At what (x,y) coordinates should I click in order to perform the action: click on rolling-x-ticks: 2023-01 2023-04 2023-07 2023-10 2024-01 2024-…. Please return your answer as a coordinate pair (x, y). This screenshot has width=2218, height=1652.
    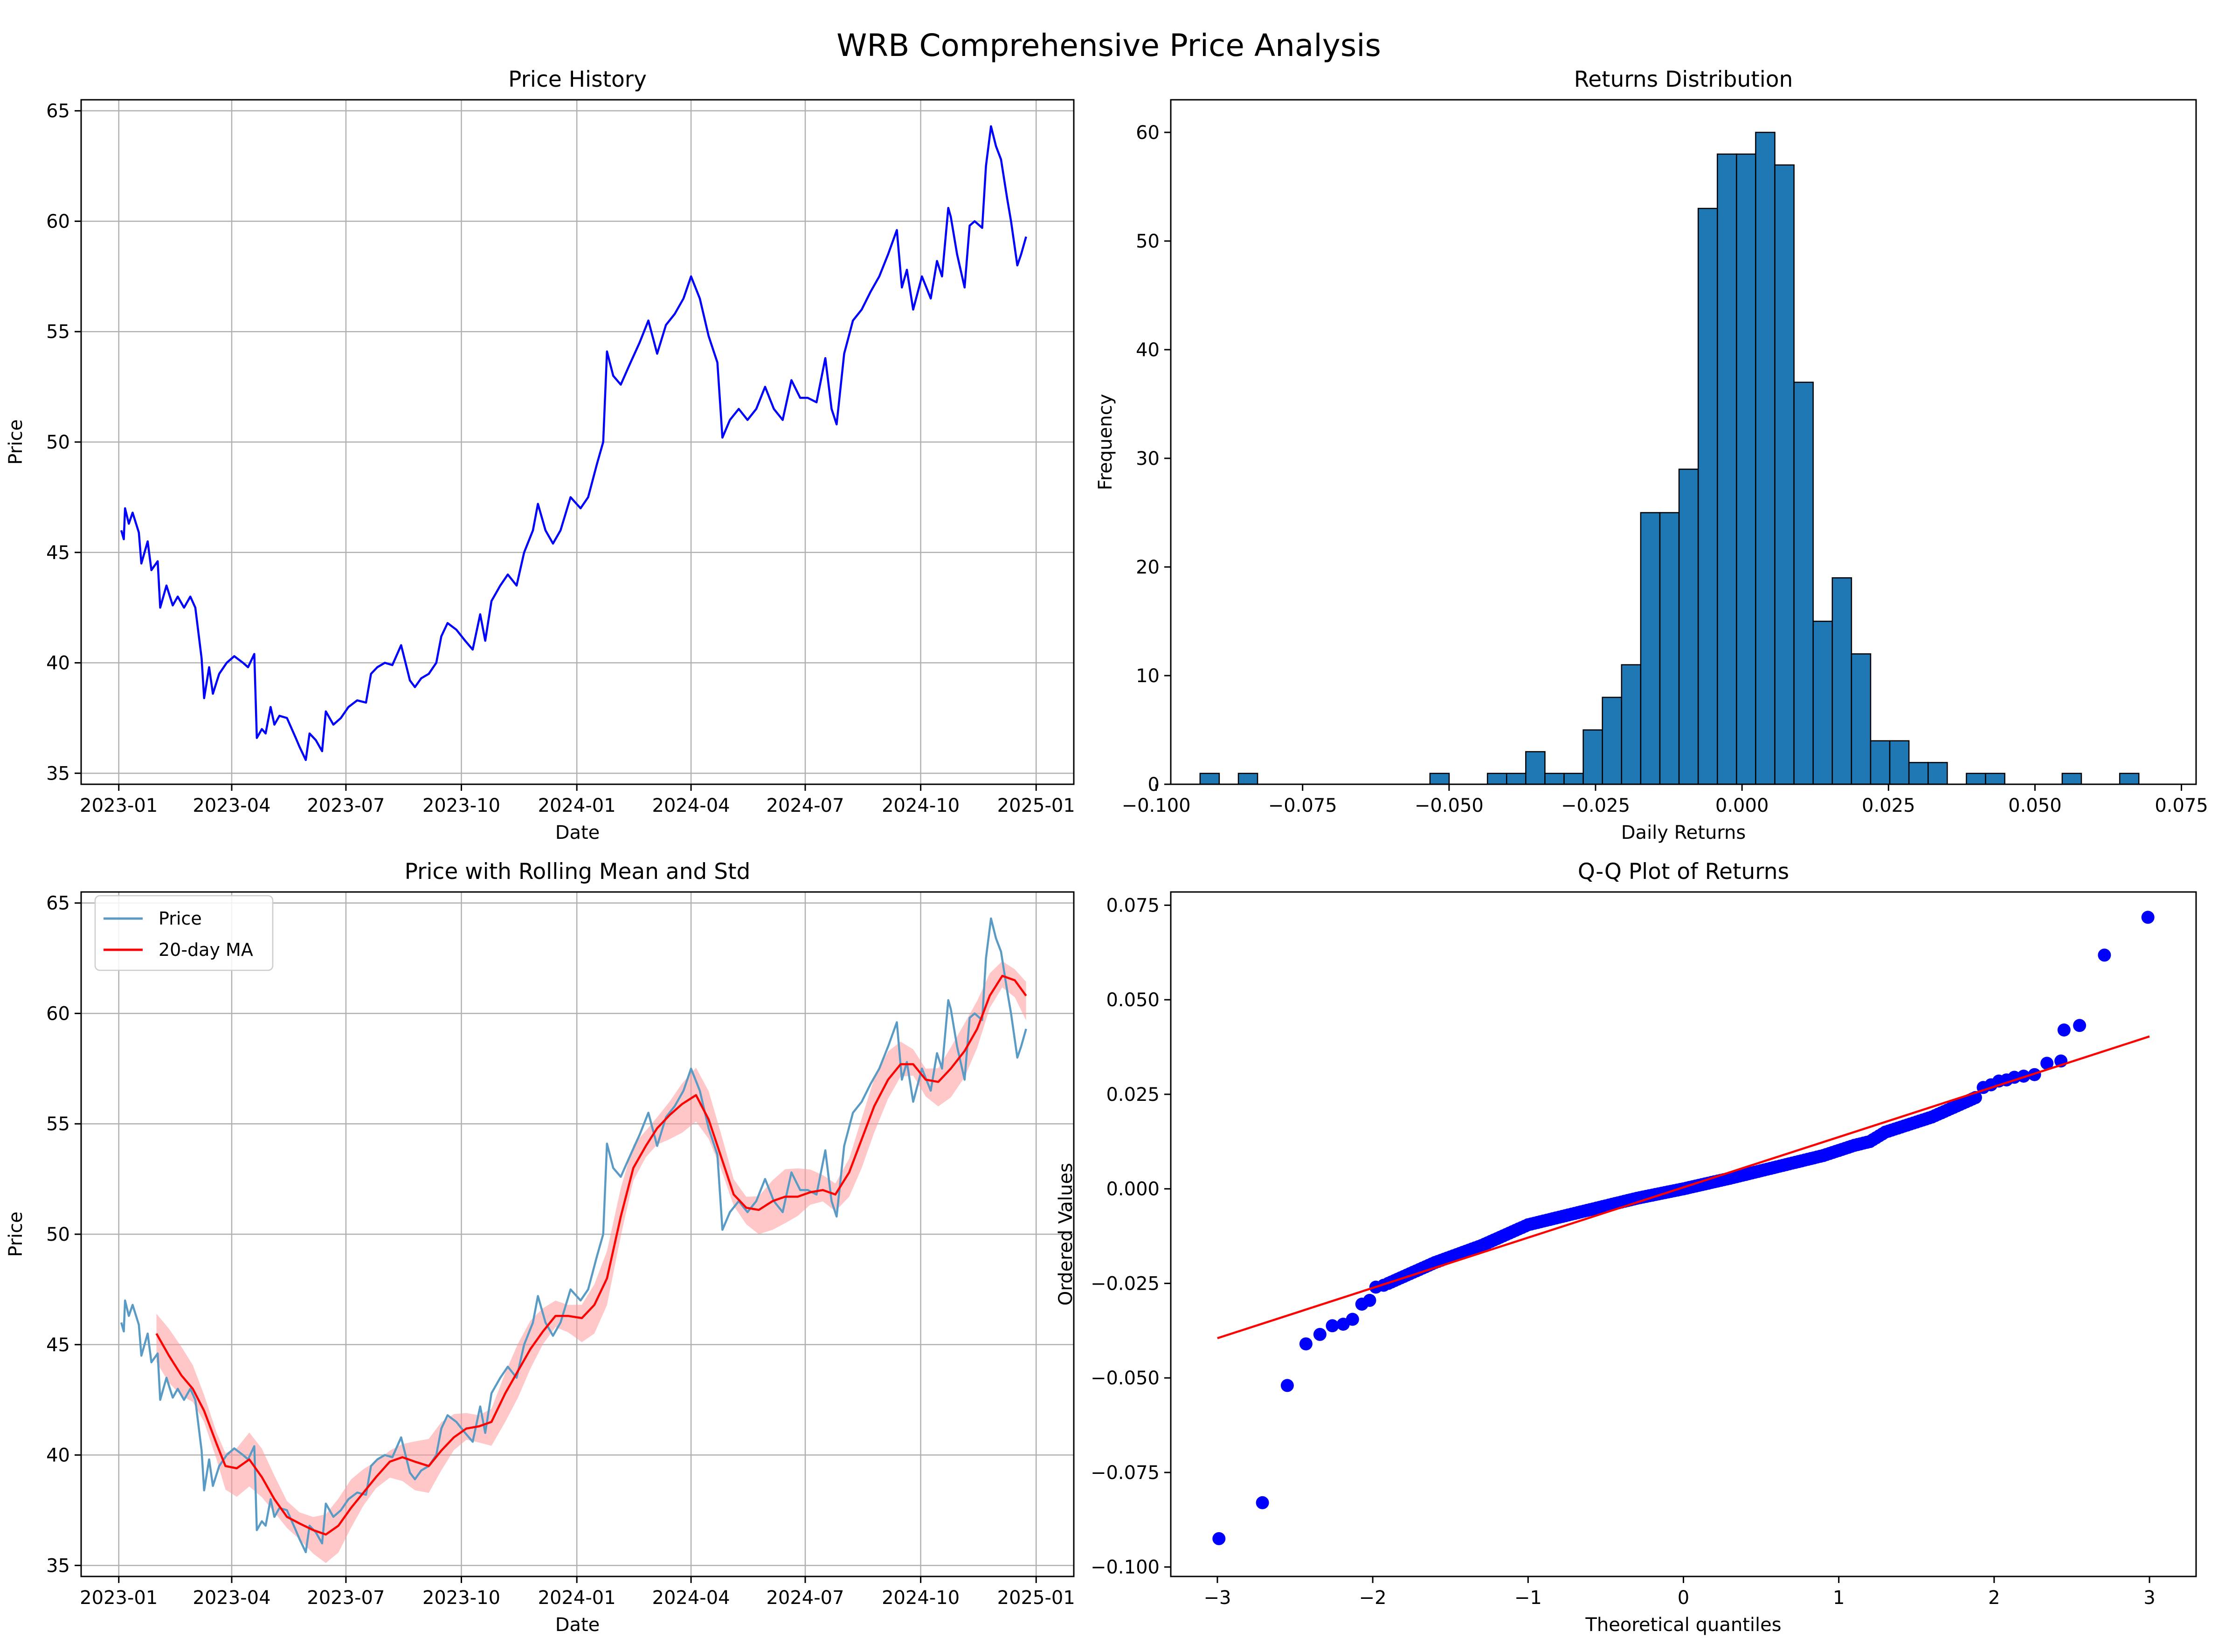
    Looking at the image, I should click on (577, 1592).